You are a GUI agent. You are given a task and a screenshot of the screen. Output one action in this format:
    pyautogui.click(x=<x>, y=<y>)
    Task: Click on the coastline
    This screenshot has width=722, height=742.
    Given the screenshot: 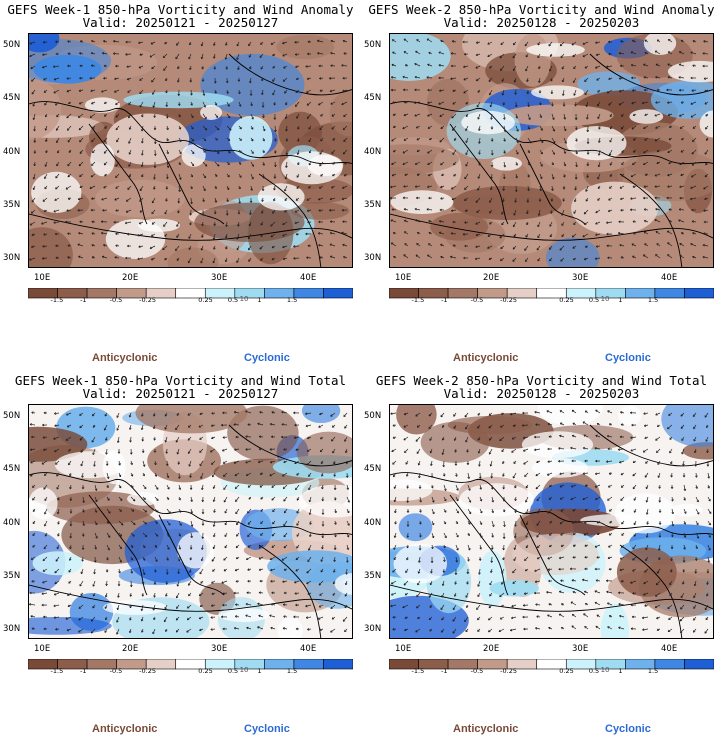 What is the action you would take?
    pyautogui.click(x=552, y=555)
    